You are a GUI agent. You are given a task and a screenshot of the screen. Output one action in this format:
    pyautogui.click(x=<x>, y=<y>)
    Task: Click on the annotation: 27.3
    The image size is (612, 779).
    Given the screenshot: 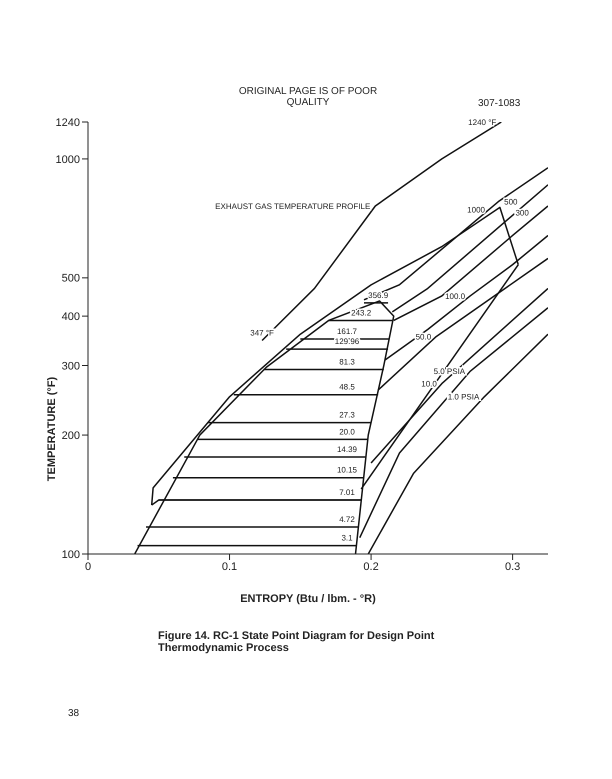 What is the action you would take?
    pyautogui.click(x=347, y=415)
    